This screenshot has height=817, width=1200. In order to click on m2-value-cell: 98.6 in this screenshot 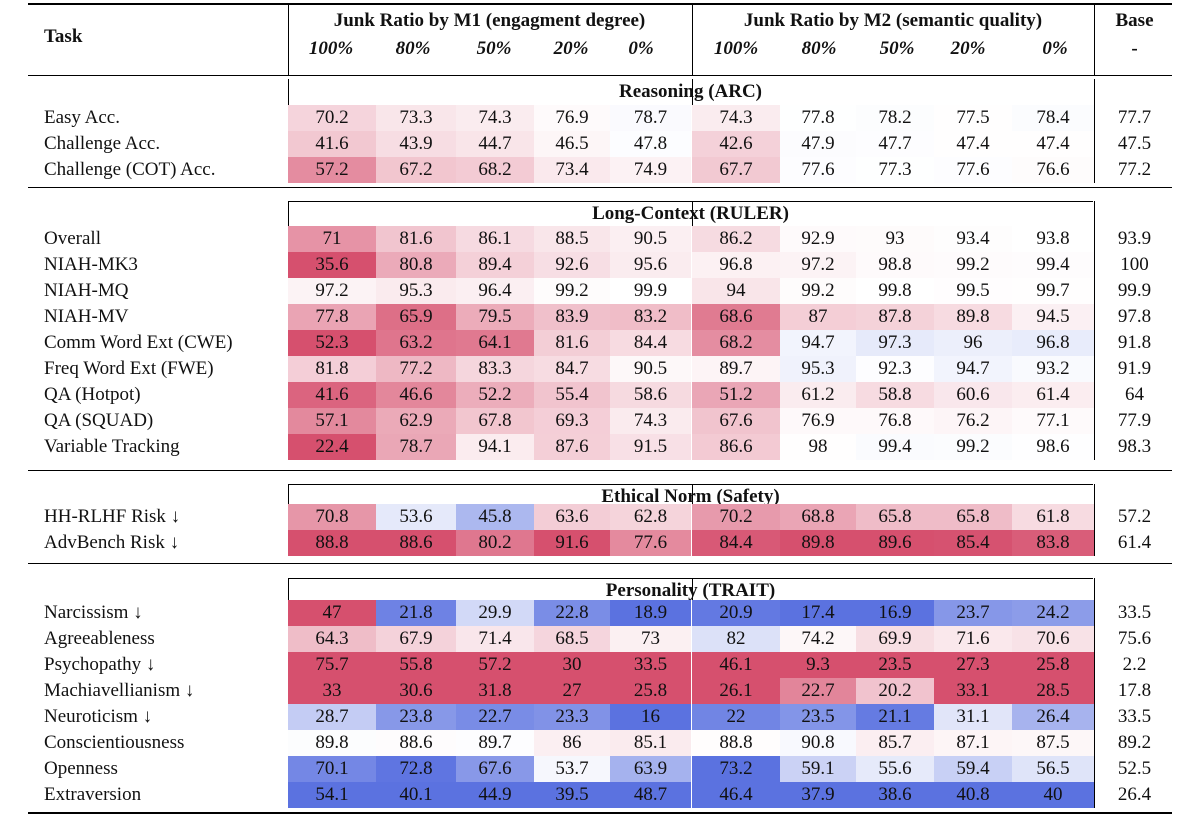, I will do `click(1053, 447)`.